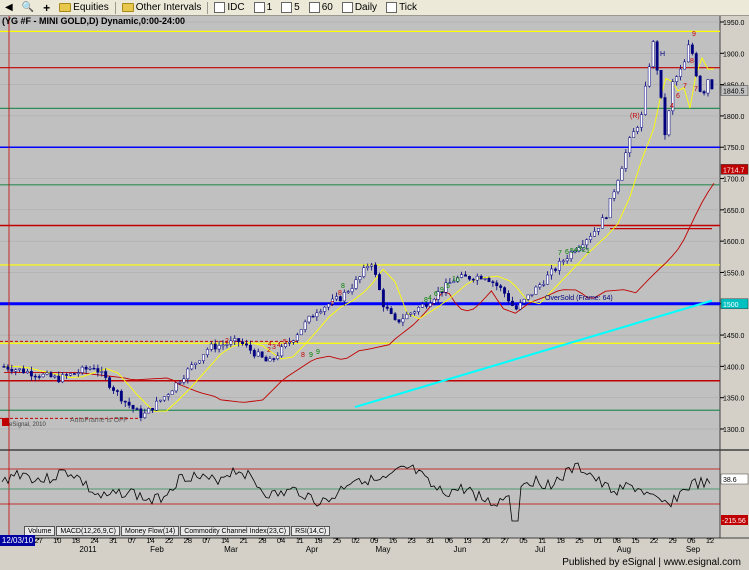  Describe the element at coordinates (408, 7) in the screenshot. I see `tick-label: Tick` at that location.